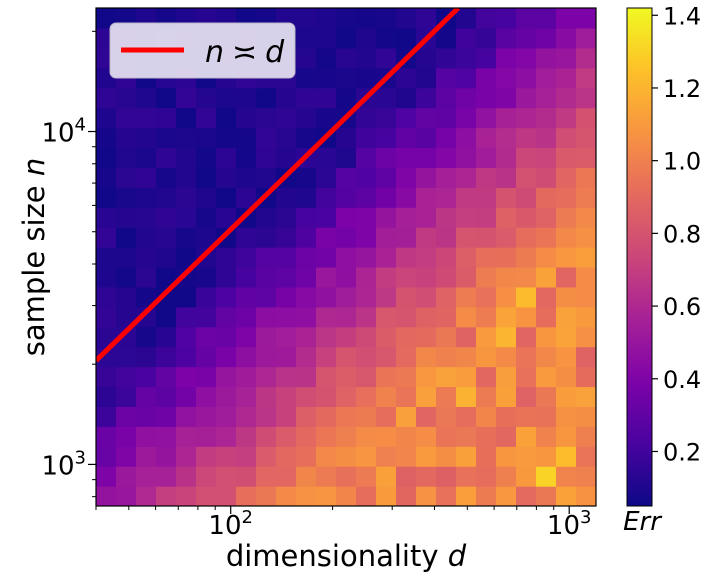  Describe the element at coordinates (63, 464) in the screenshot. I see `y-tick-label: 103` at that location.